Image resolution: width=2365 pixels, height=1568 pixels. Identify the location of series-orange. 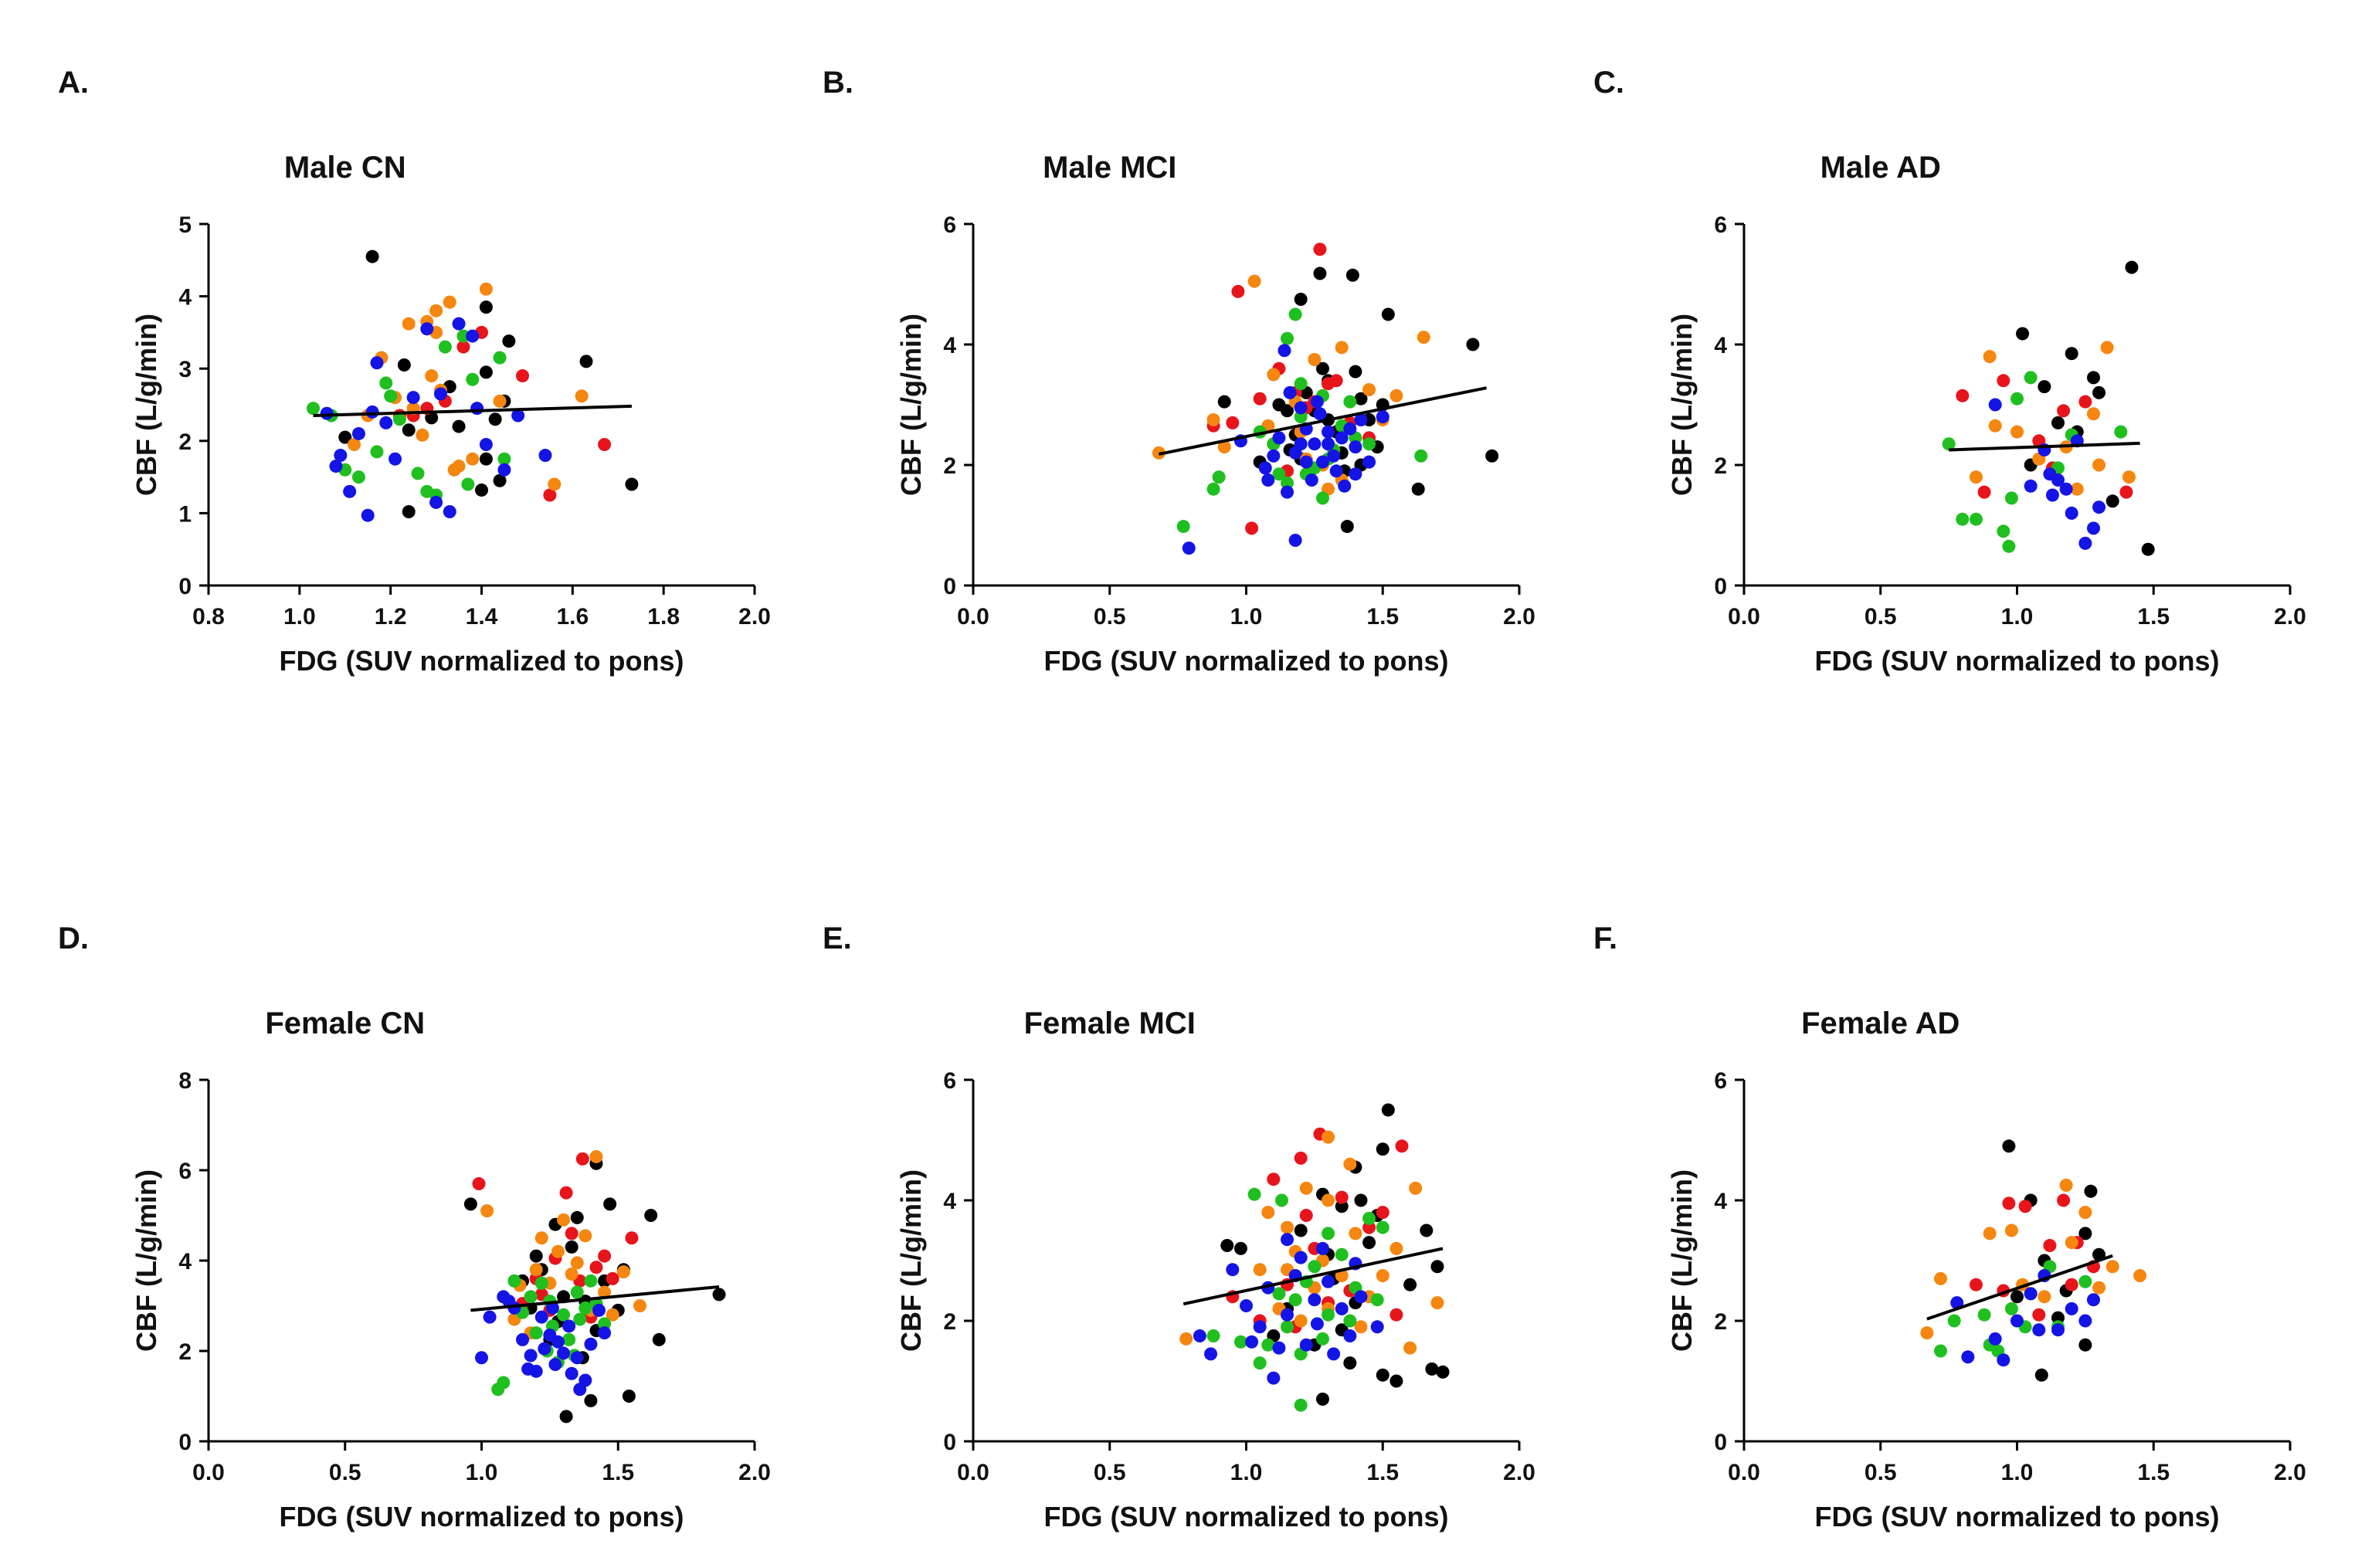
(1291, 385).